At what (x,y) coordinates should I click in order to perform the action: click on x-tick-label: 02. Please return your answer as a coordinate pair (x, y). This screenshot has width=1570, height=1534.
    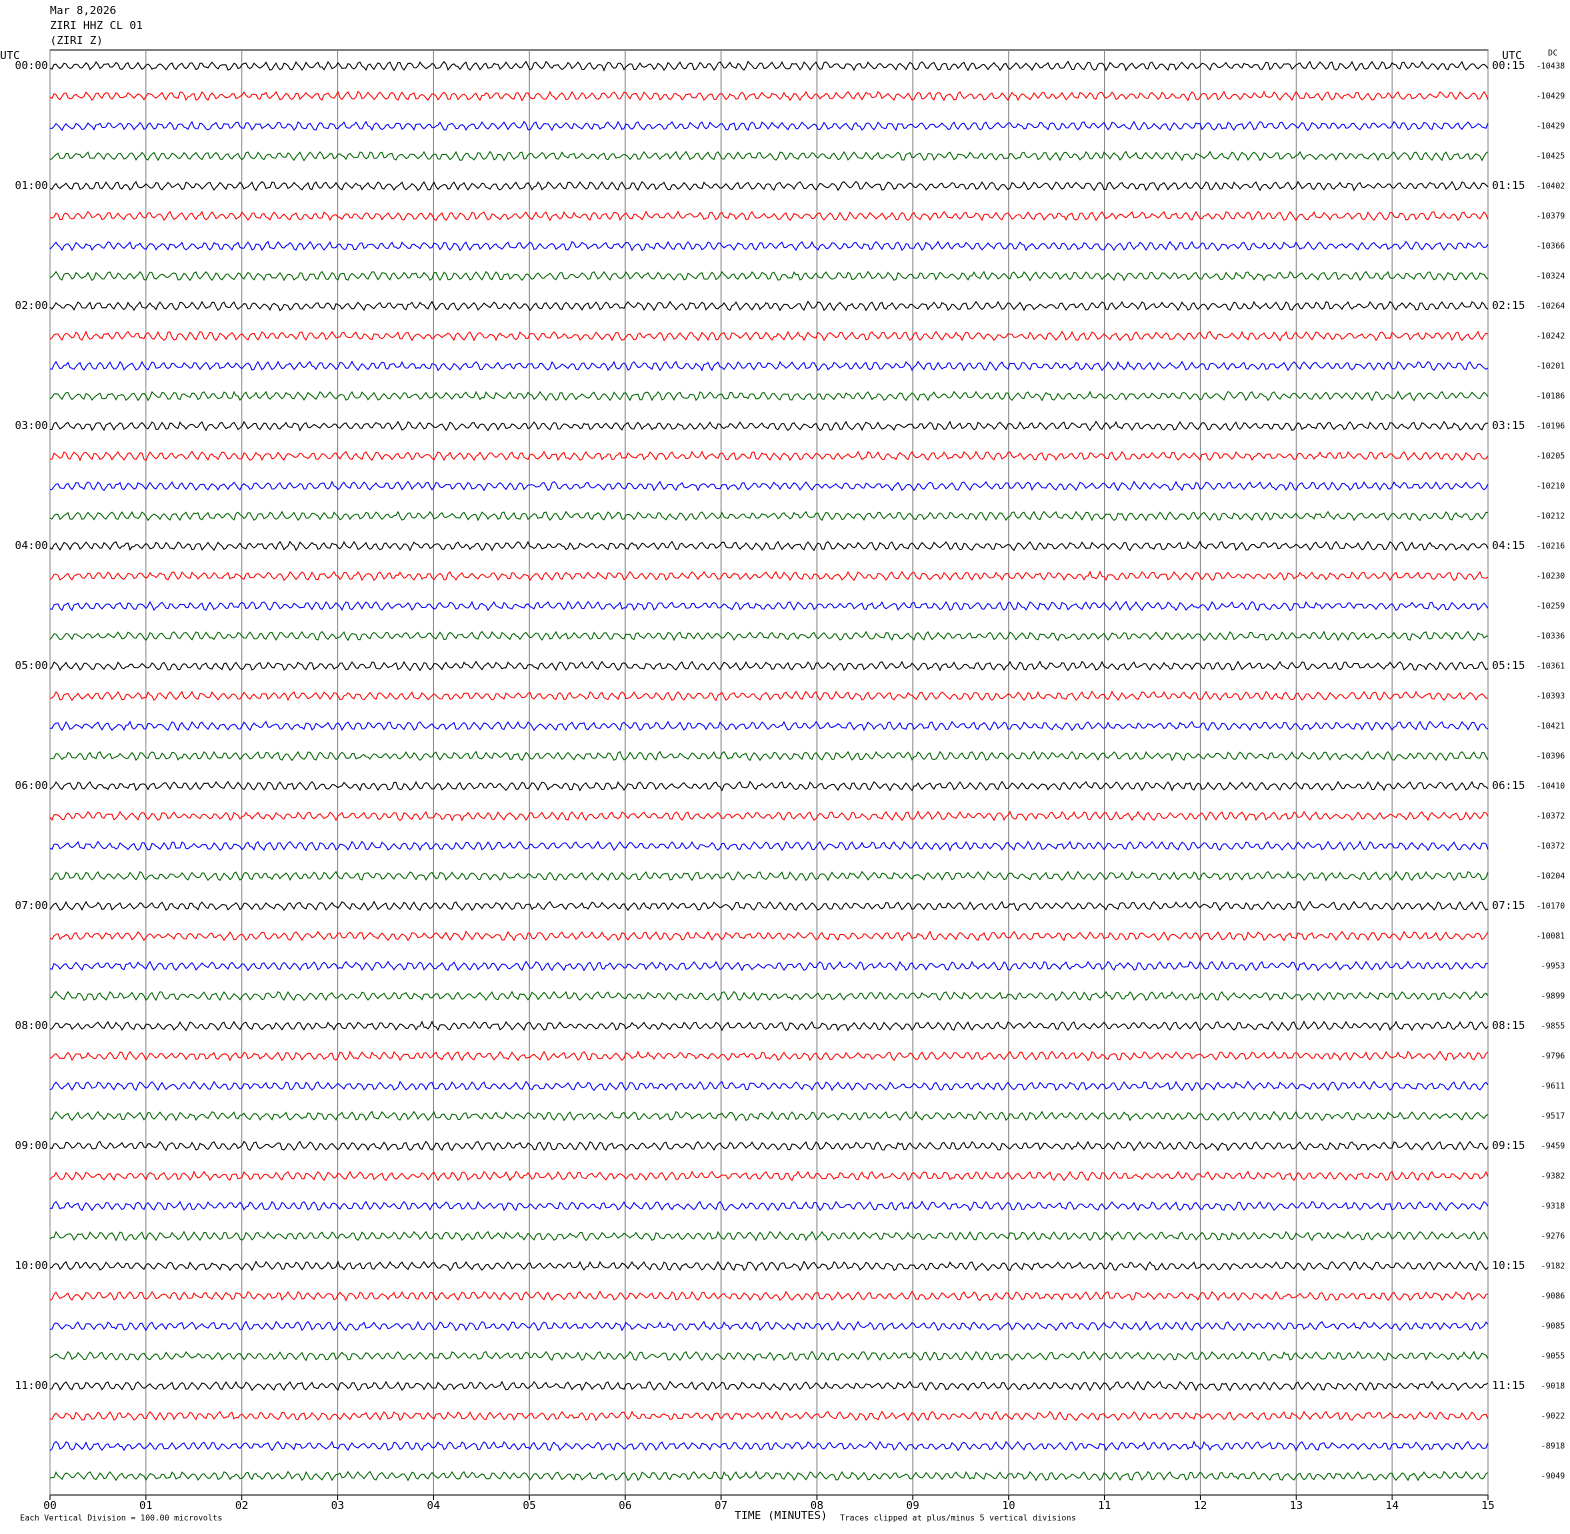
    Looking at the image, I should click on (241, 1505).